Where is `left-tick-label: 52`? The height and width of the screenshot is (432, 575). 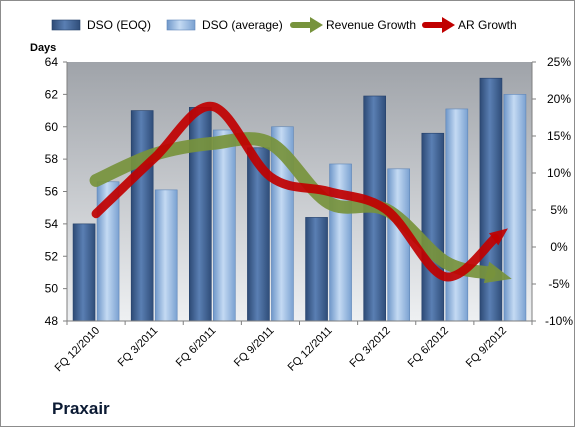 left-tick-label: 52 is located at coordinates (52, 256).